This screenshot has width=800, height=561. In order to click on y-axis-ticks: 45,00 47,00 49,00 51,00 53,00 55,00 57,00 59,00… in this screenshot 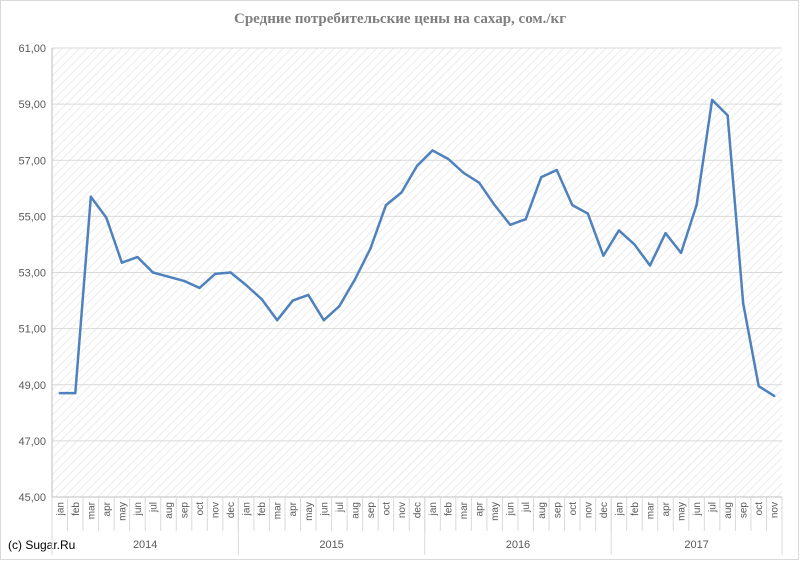, I will do `click(32, 273)`.